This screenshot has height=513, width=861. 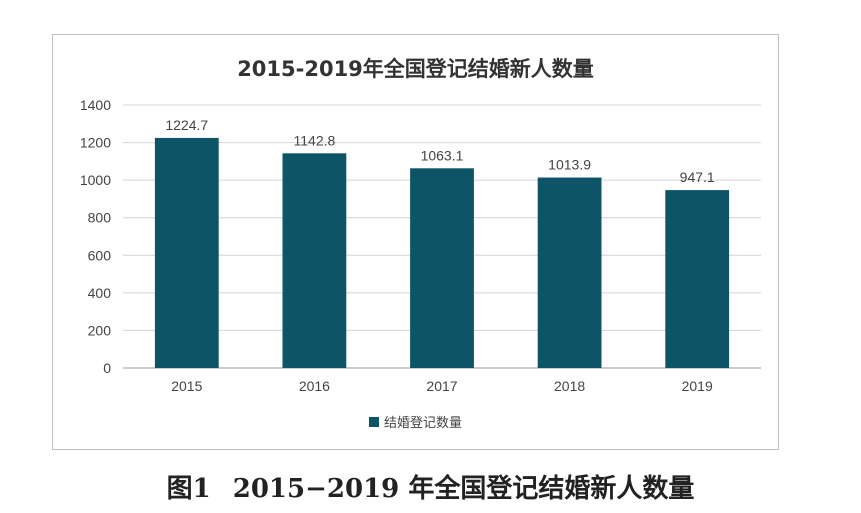 I want to click on figure-number: 图1, so click(x=188, y=489).